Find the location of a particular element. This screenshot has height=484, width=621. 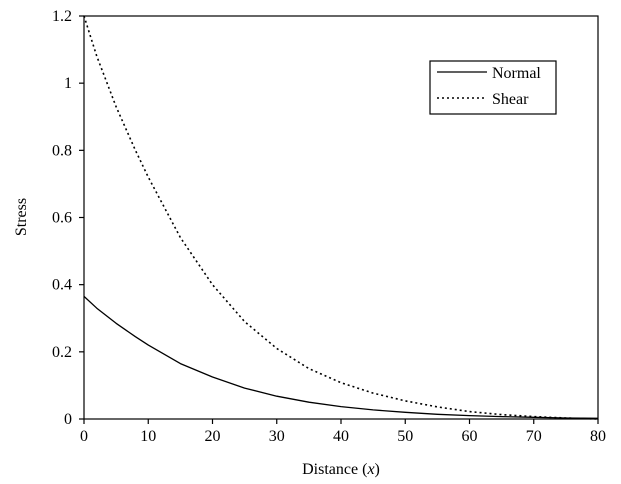

y-tick-label: 0.2 is located at coordinates (62, 352).